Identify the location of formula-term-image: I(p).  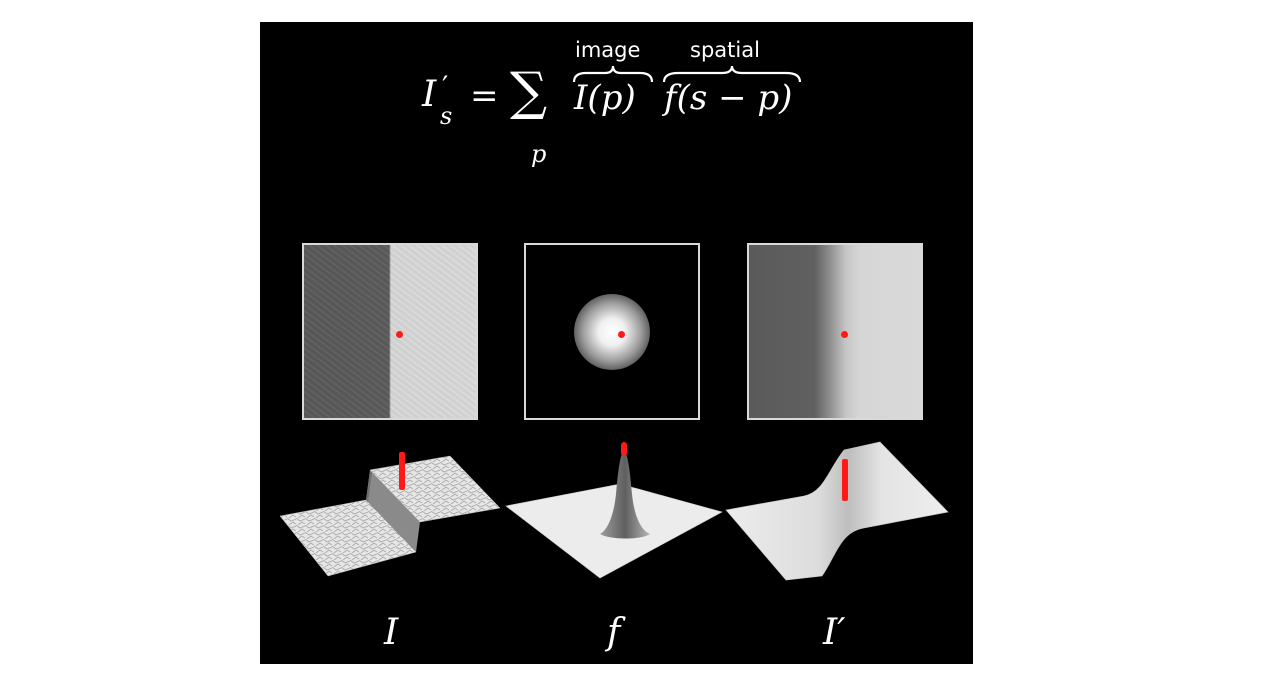
(605, 98).